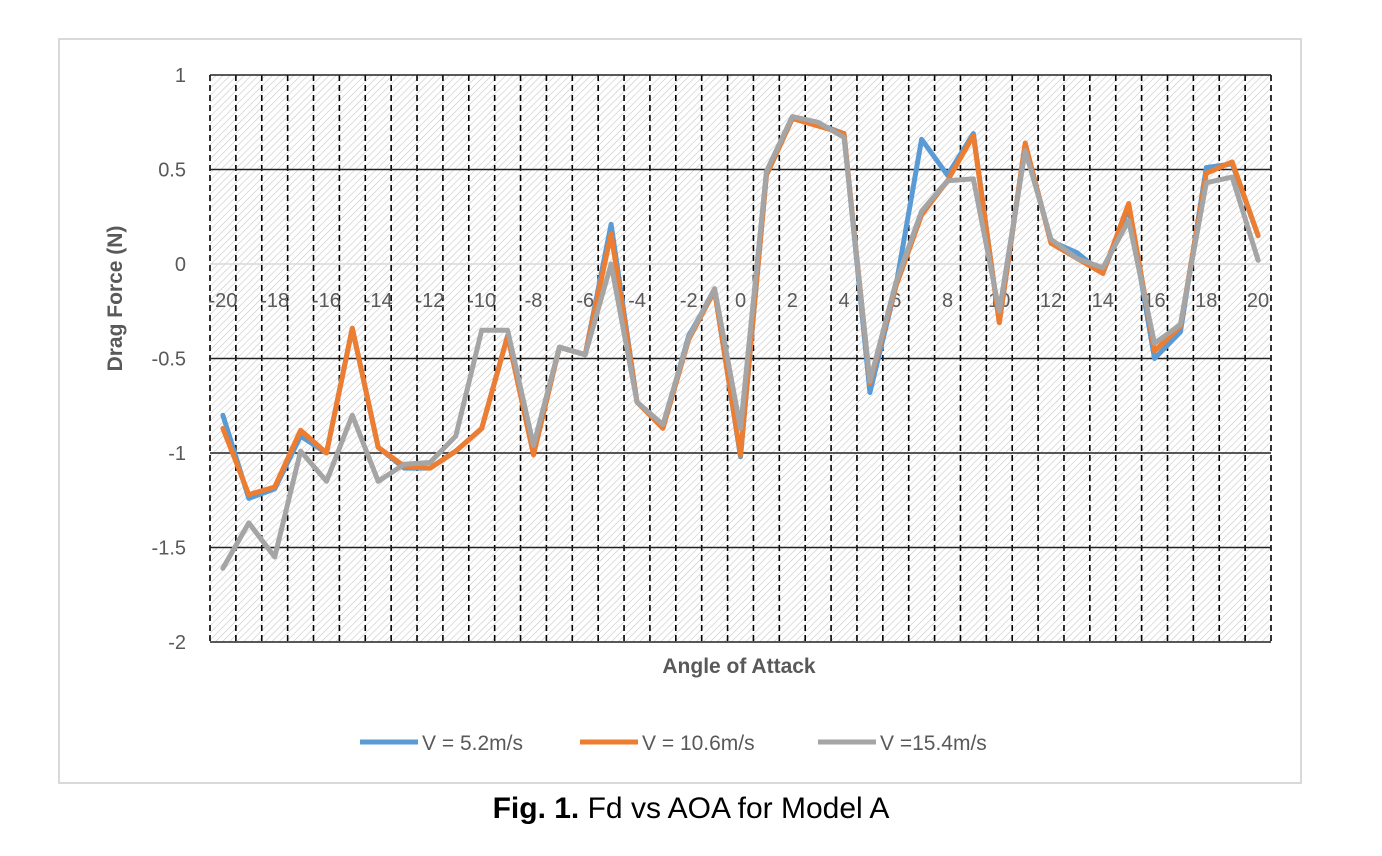  Describe the element at coordinates (481, 301) in the screenshot. I see `x-tick-label: -10` at that location.